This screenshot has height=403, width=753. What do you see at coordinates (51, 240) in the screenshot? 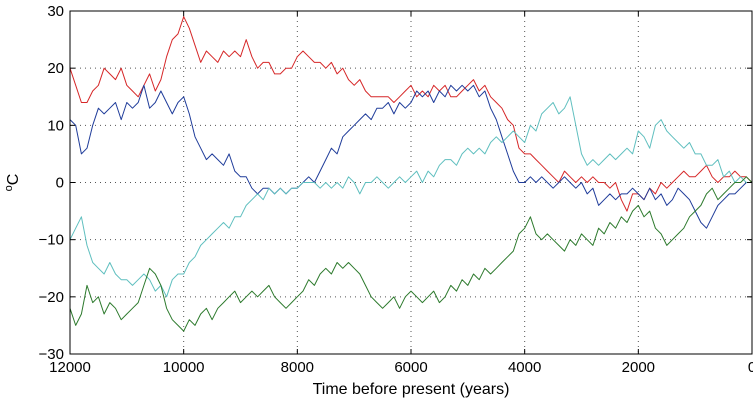
I see `y-tick-label: −10` at bounding box center [51, 240].